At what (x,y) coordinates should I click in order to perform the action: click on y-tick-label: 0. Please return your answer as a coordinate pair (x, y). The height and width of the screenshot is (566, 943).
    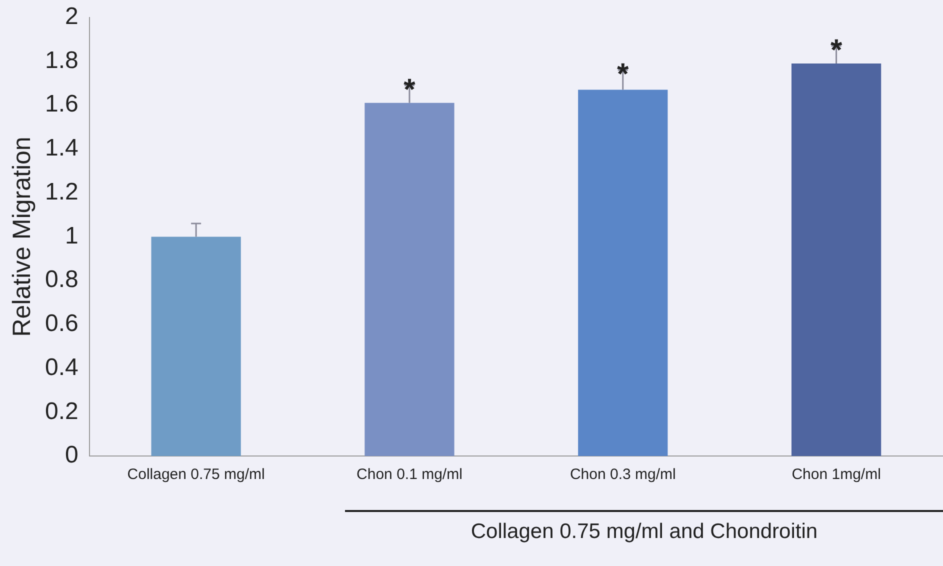
    Looking at the image, I should click on (71, 455).